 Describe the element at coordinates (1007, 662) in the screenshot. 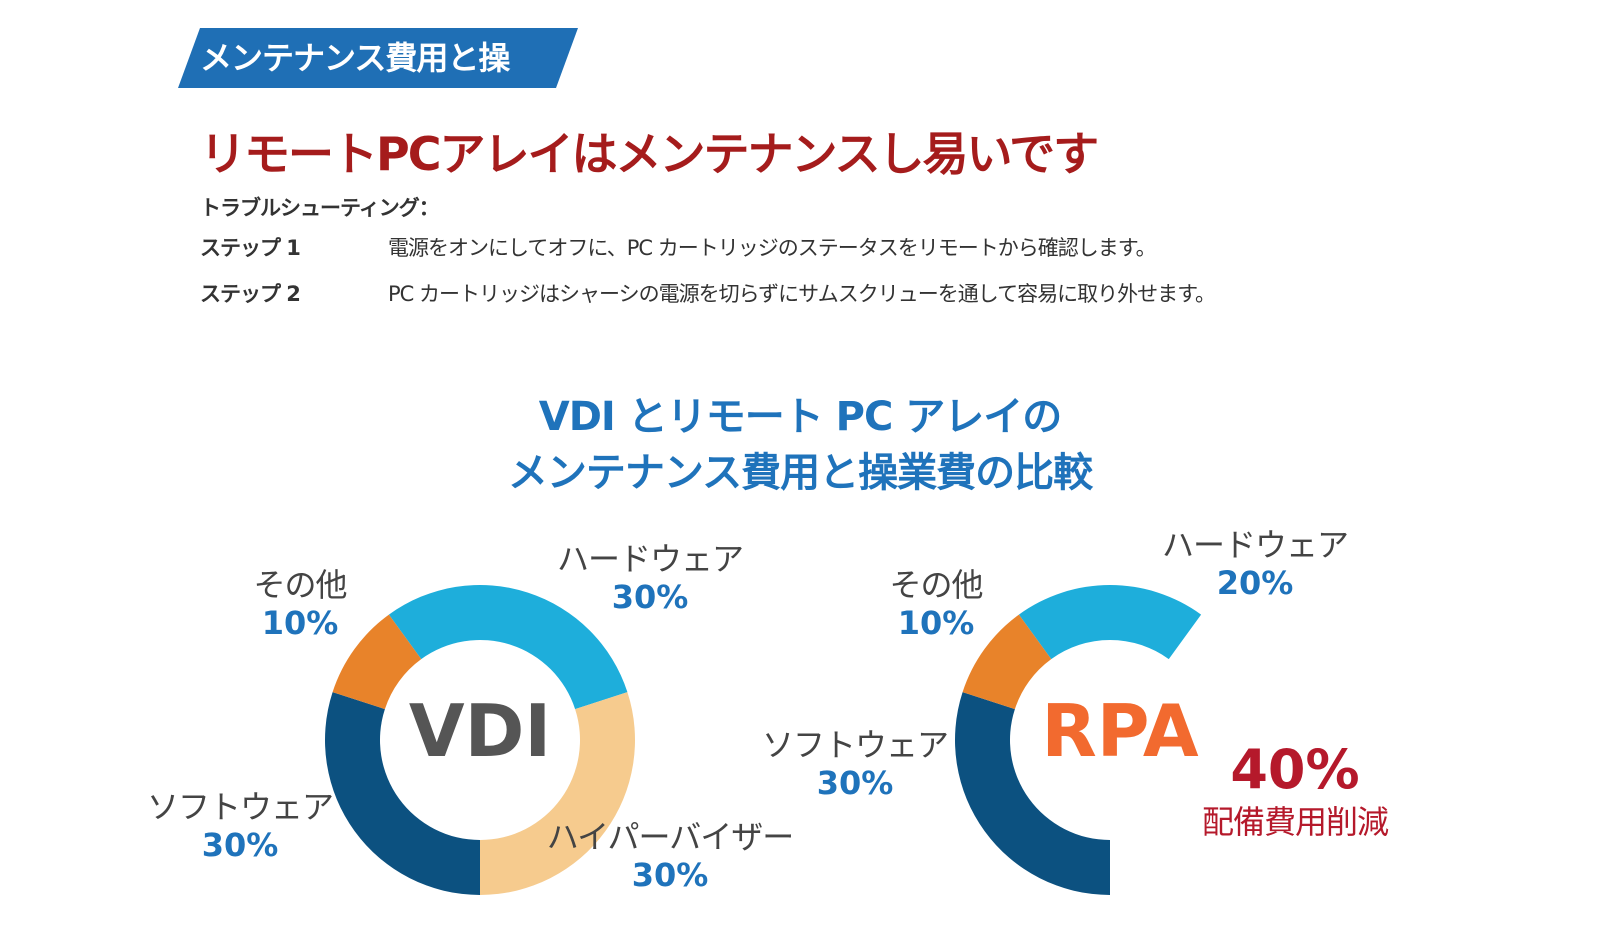

I see `rpa-slice-other` at that location.